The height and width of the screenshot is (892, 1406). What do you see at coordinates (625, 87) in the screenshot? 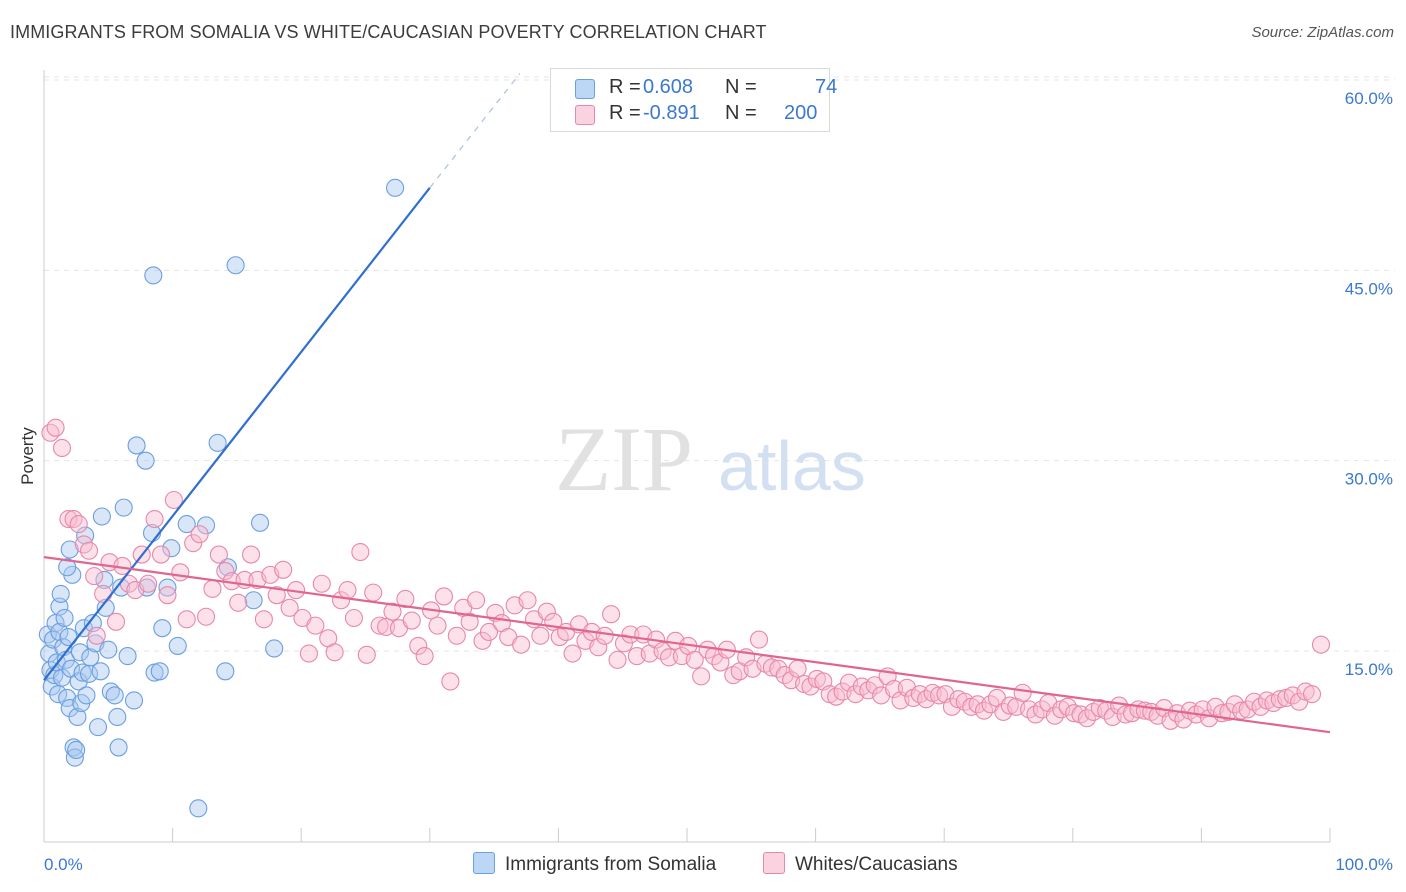
I see `legend-r-label: R =` at bounding box center [625, 87].